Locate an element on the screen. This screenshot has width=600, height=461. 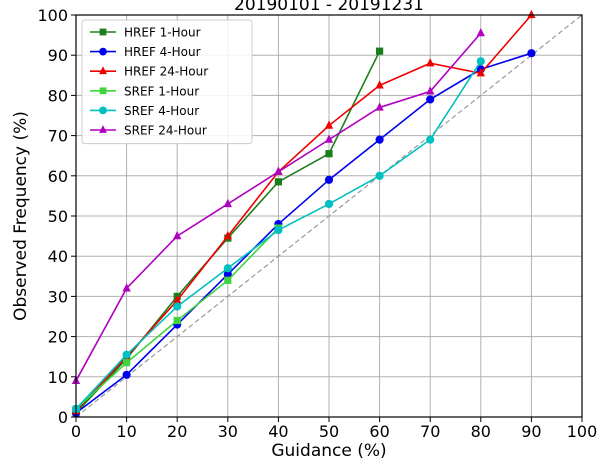
y-tick-label: 0 is located at coordinates (63, 417).